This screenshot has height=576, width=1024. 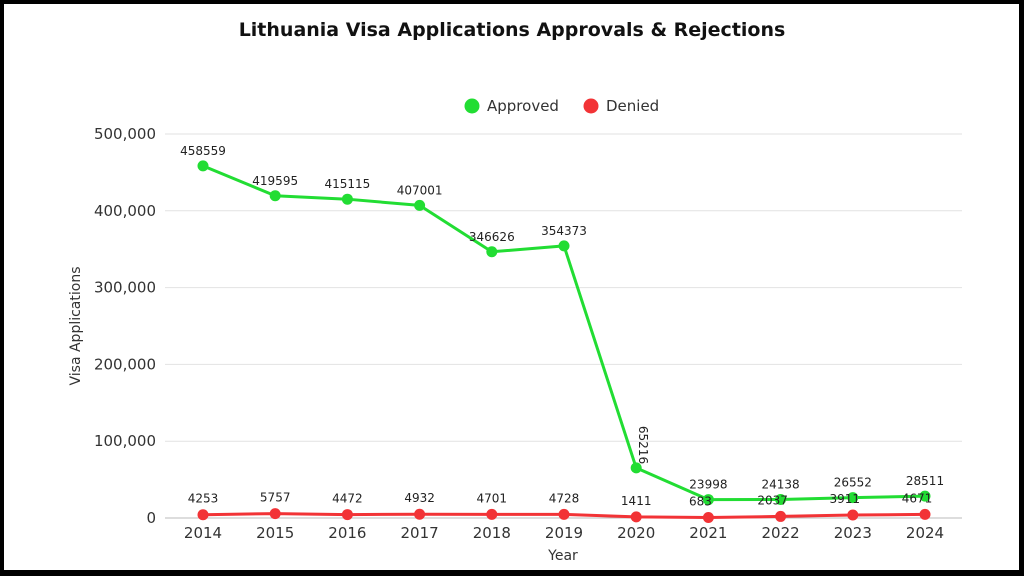 I want to click on y-tick-label: 400,000, so click(x=125, y=211).